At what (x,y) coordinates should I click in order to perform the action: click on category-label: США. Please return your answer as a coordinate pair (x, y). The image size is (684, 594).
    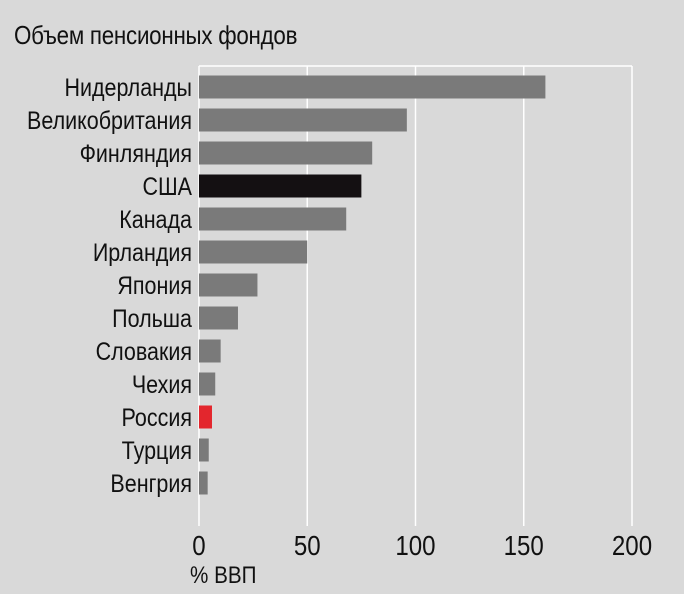
    Looking at the image, I should click on (167, 186).